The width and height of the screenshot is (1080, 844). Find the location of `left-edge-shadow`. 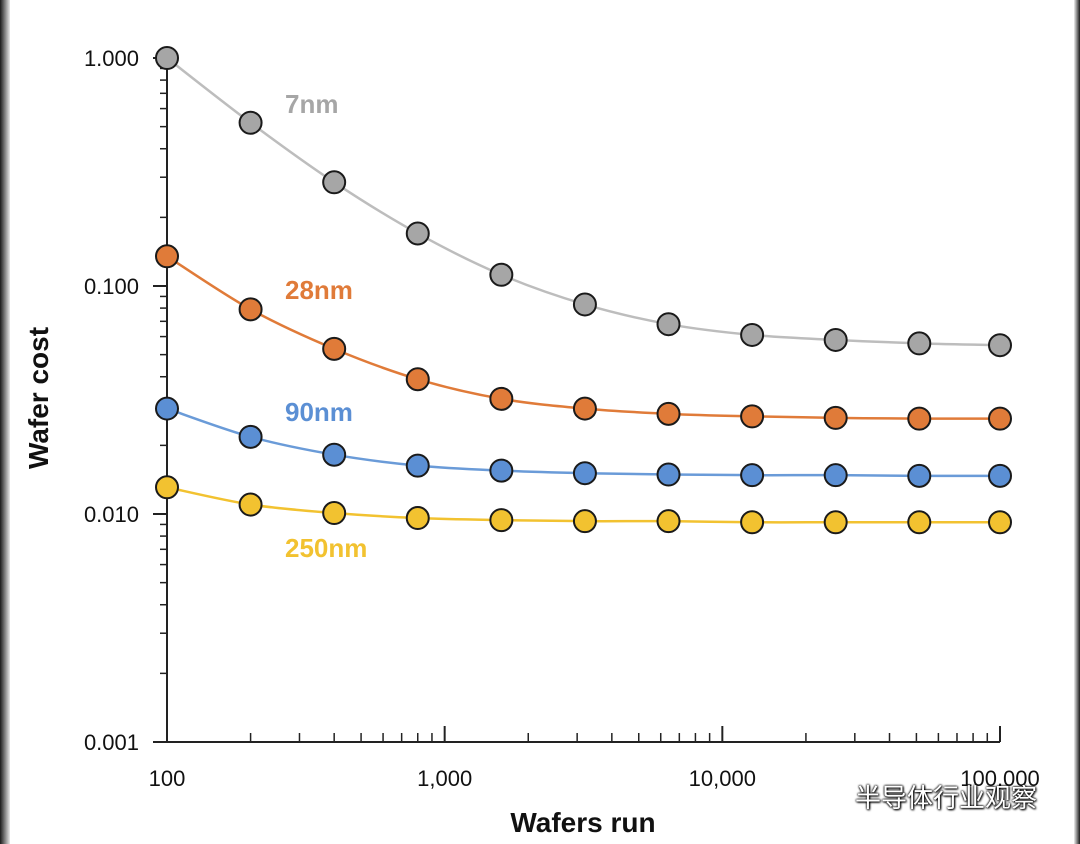

left-edge-shadow is located at coordinates (5, 422).